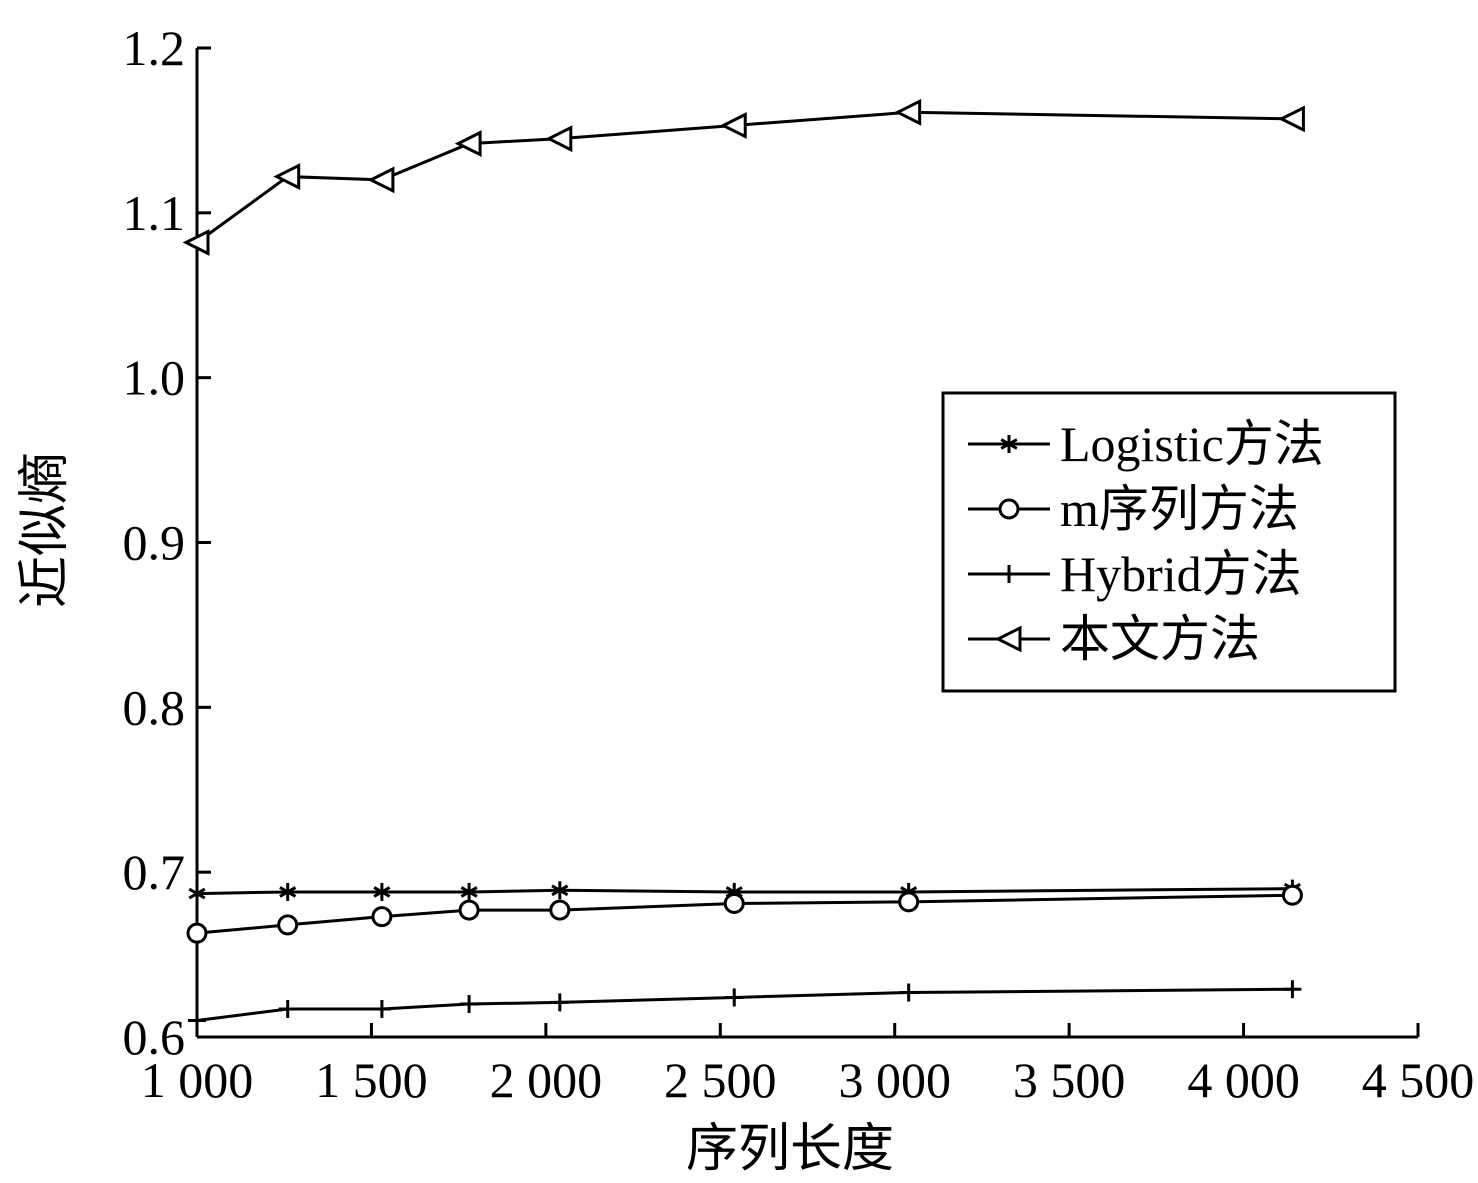 Image resolution: width=1478 pixels, height=1183 pixels. Describe the element at coordinates (1418, 1080) in the screenshot. I see `x-tick-label: 4 500` at that location.